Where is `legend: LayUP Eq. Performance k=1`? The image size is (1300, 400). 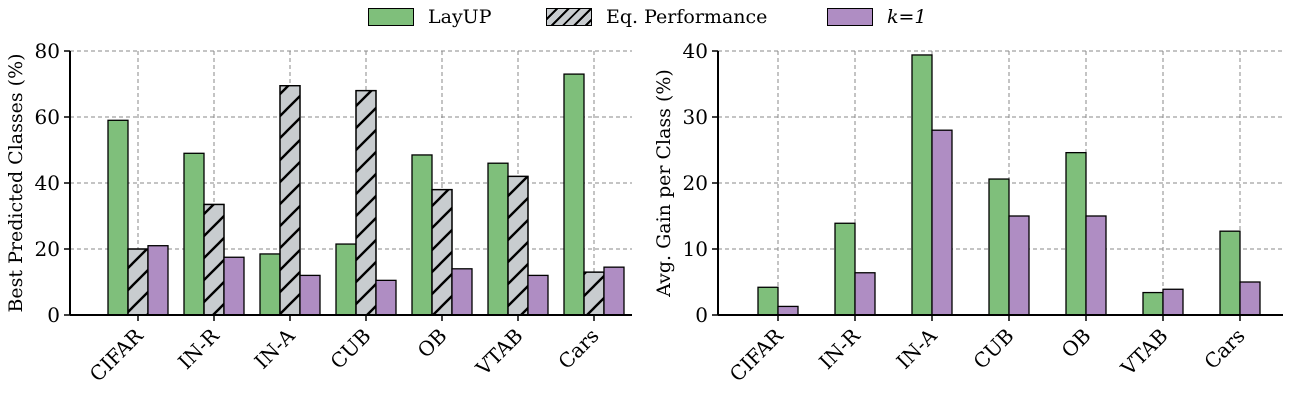 legend: LayUP Eq. Performance k=1 is located at coordinates (650, 17).